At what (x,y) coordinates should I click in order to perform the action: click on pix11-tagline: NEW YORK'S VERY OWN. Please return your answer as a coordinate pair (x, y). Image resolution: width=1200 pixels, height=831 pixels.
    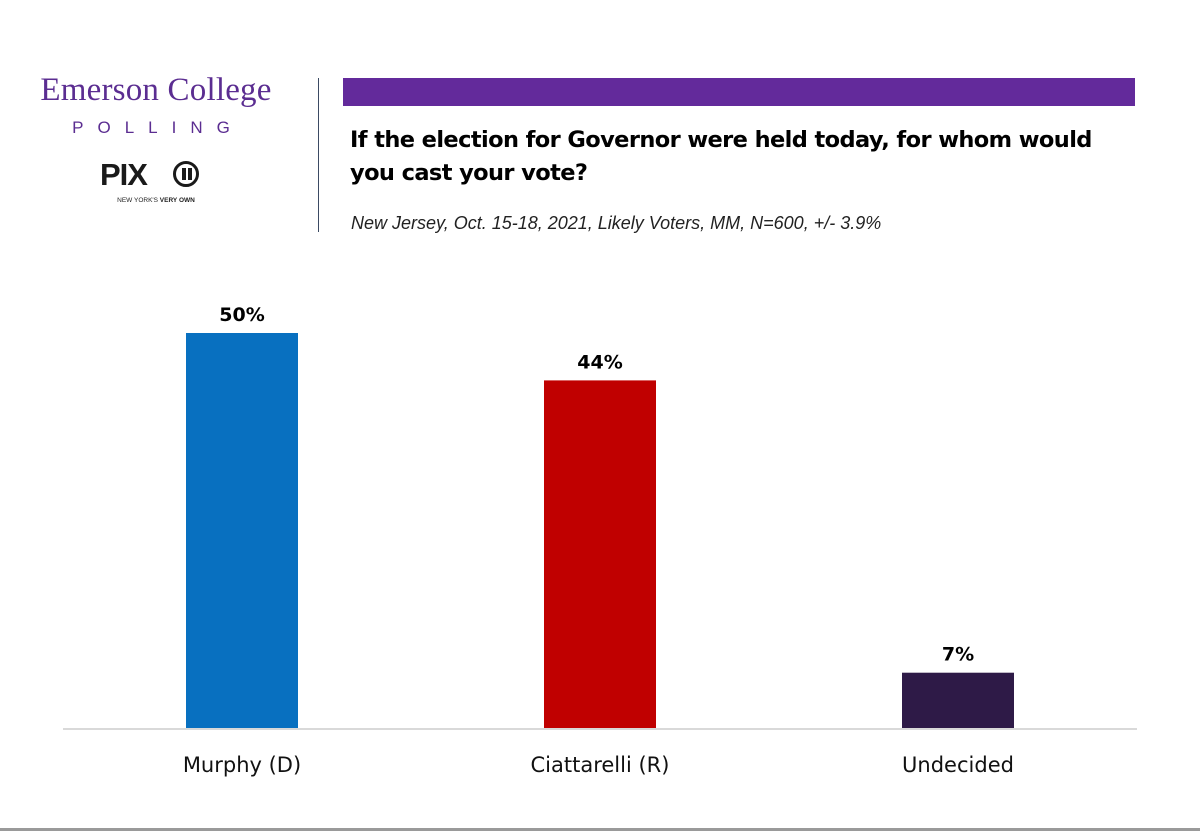
    Looking at the image, I should click on (156, 200).